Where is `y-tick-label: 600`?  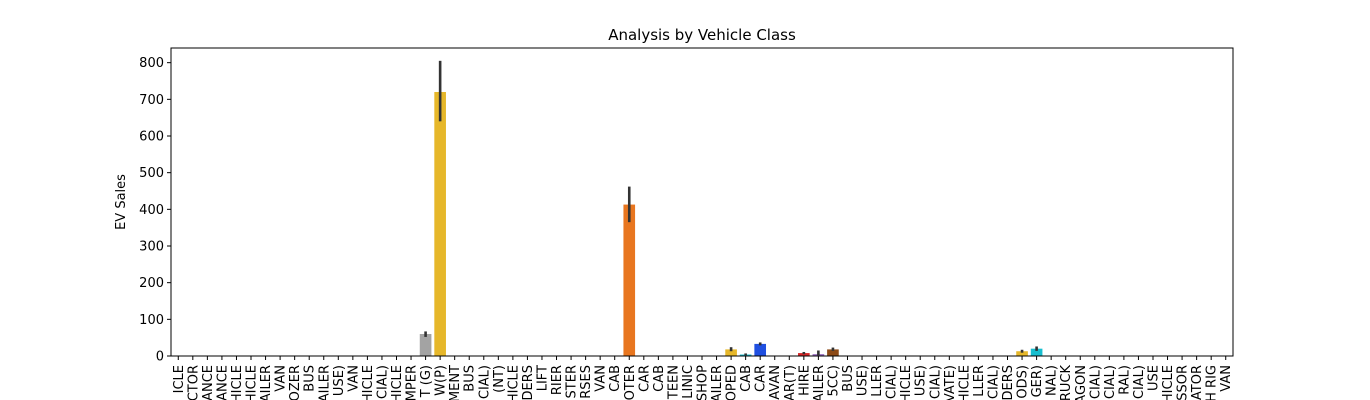 y-tick-label: 600 is located at coordinates (151, 137).